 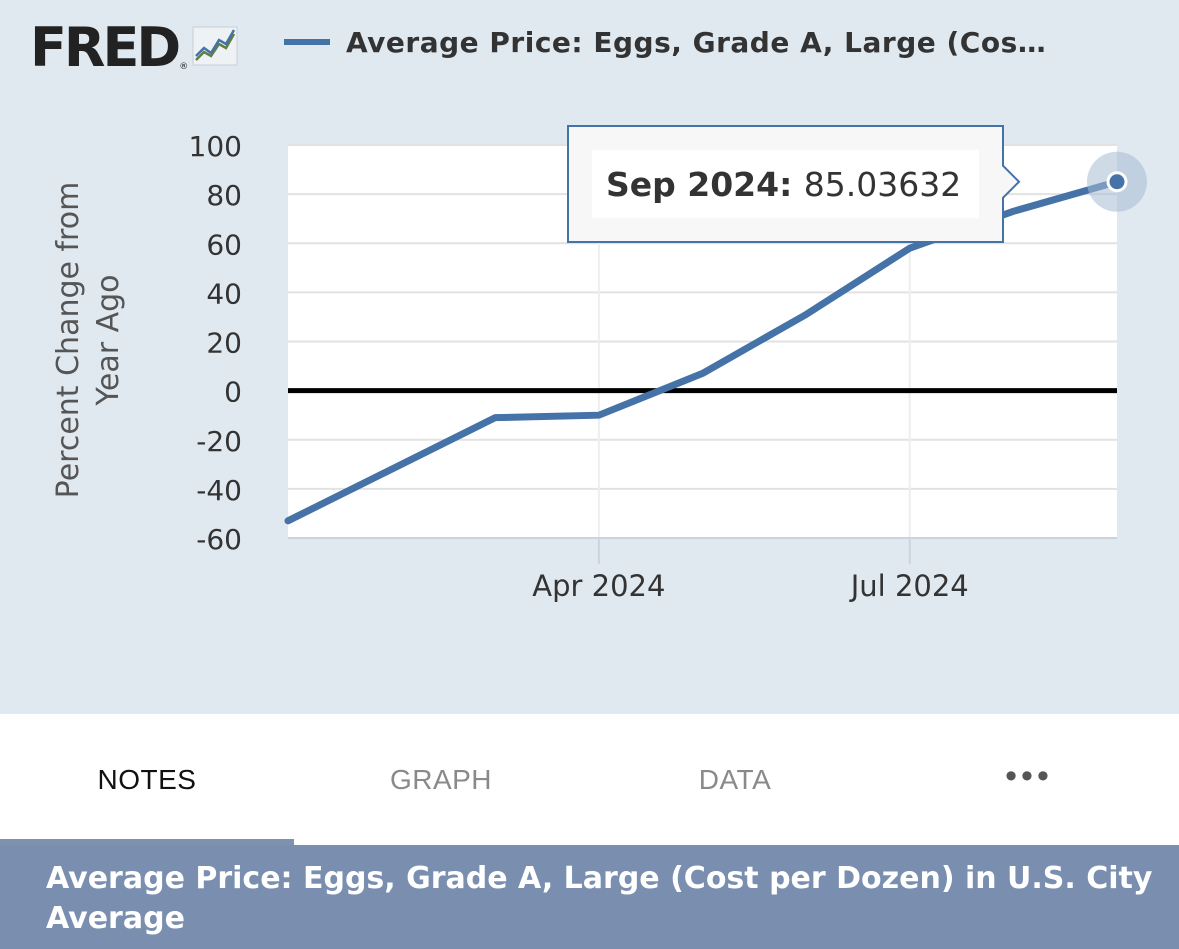 I want to click on registered-mark: ®, so click(x=184, y=67).